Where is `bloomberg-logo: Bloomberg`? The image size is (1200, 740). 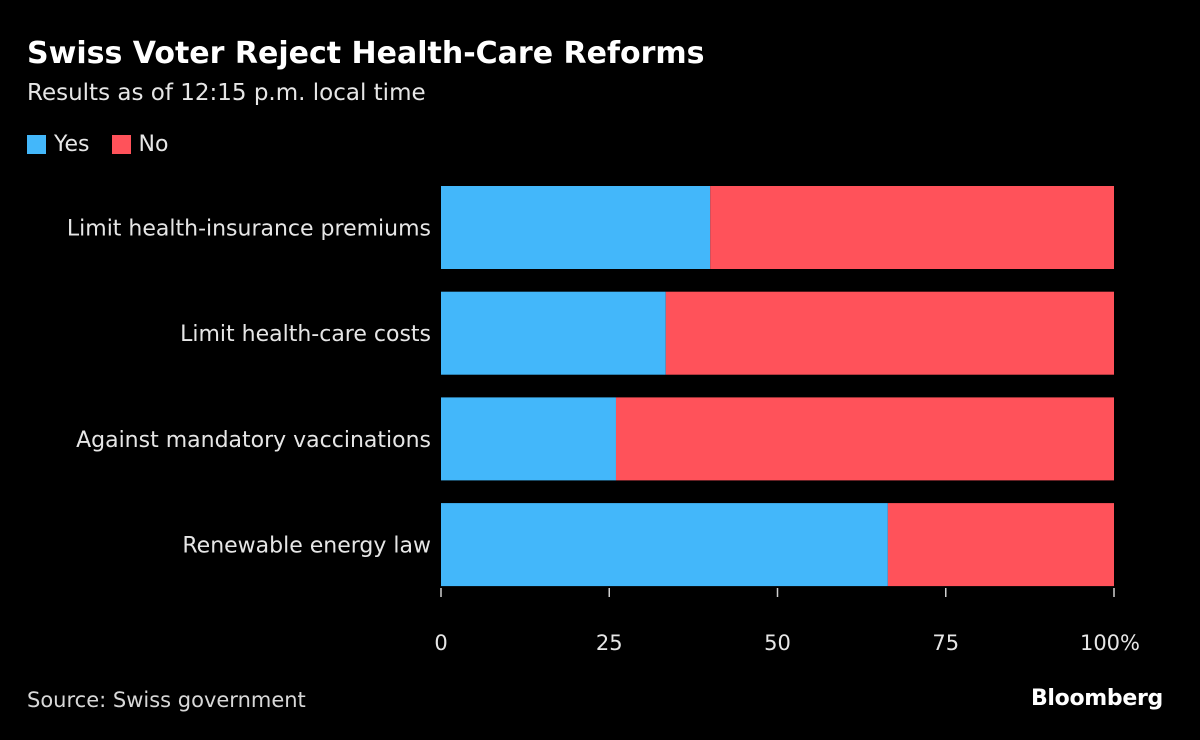
bloomberg-logo: Bloomberg is located at coordinates (1096, 698).